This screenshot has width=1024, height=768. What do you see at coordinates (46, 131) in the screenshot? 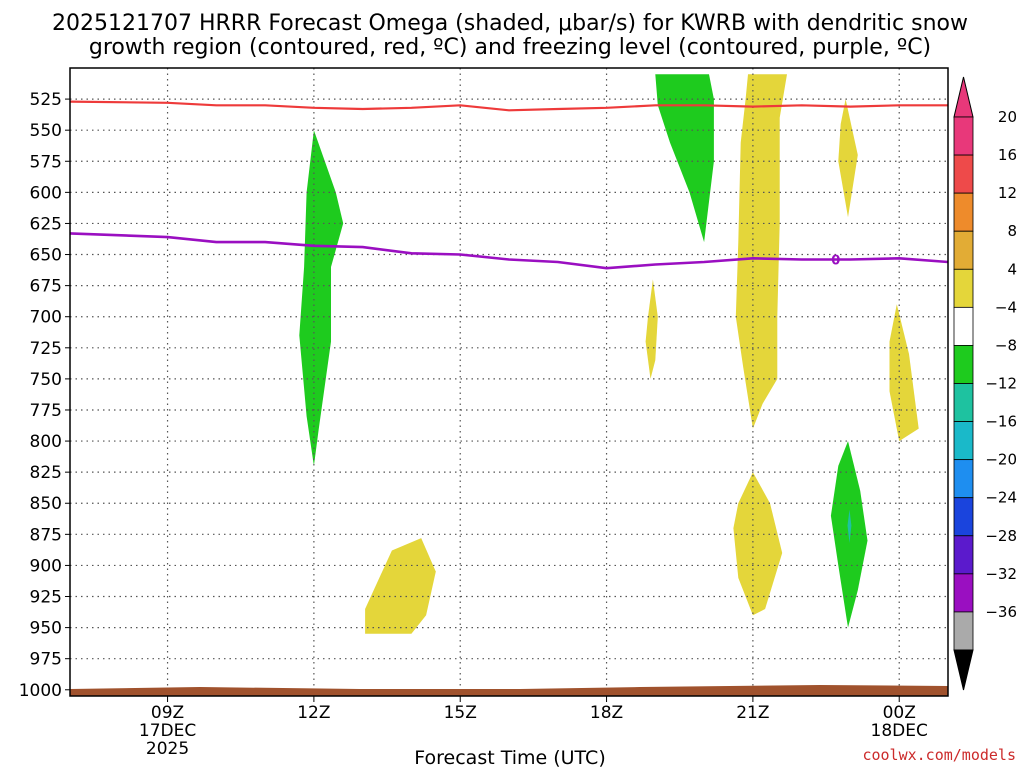
I see `y-tick-label-550: 550` at bounding box center [46, 131].